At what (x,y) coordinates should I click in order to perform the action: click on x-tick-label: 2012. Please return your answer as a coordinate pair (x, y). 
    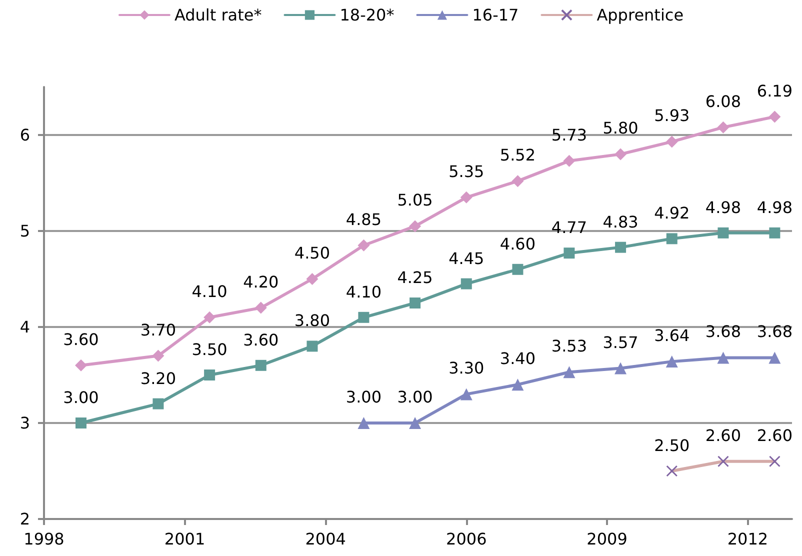
    Looking at the image, I should click on (747, 539).